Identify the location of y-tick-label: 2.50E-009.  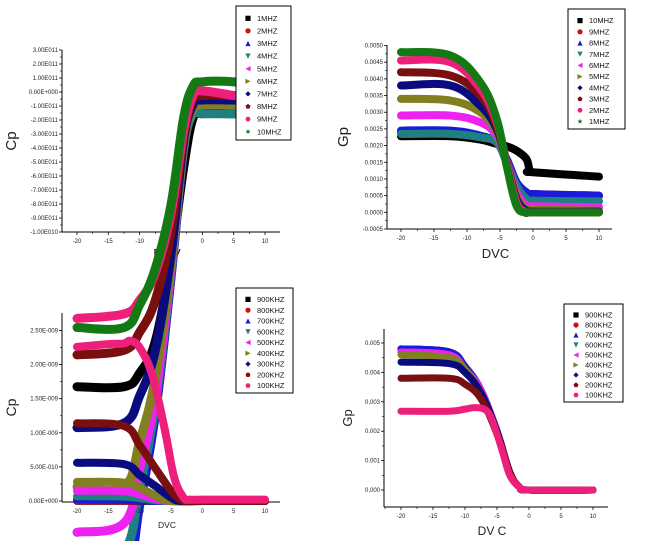
(44, 332).